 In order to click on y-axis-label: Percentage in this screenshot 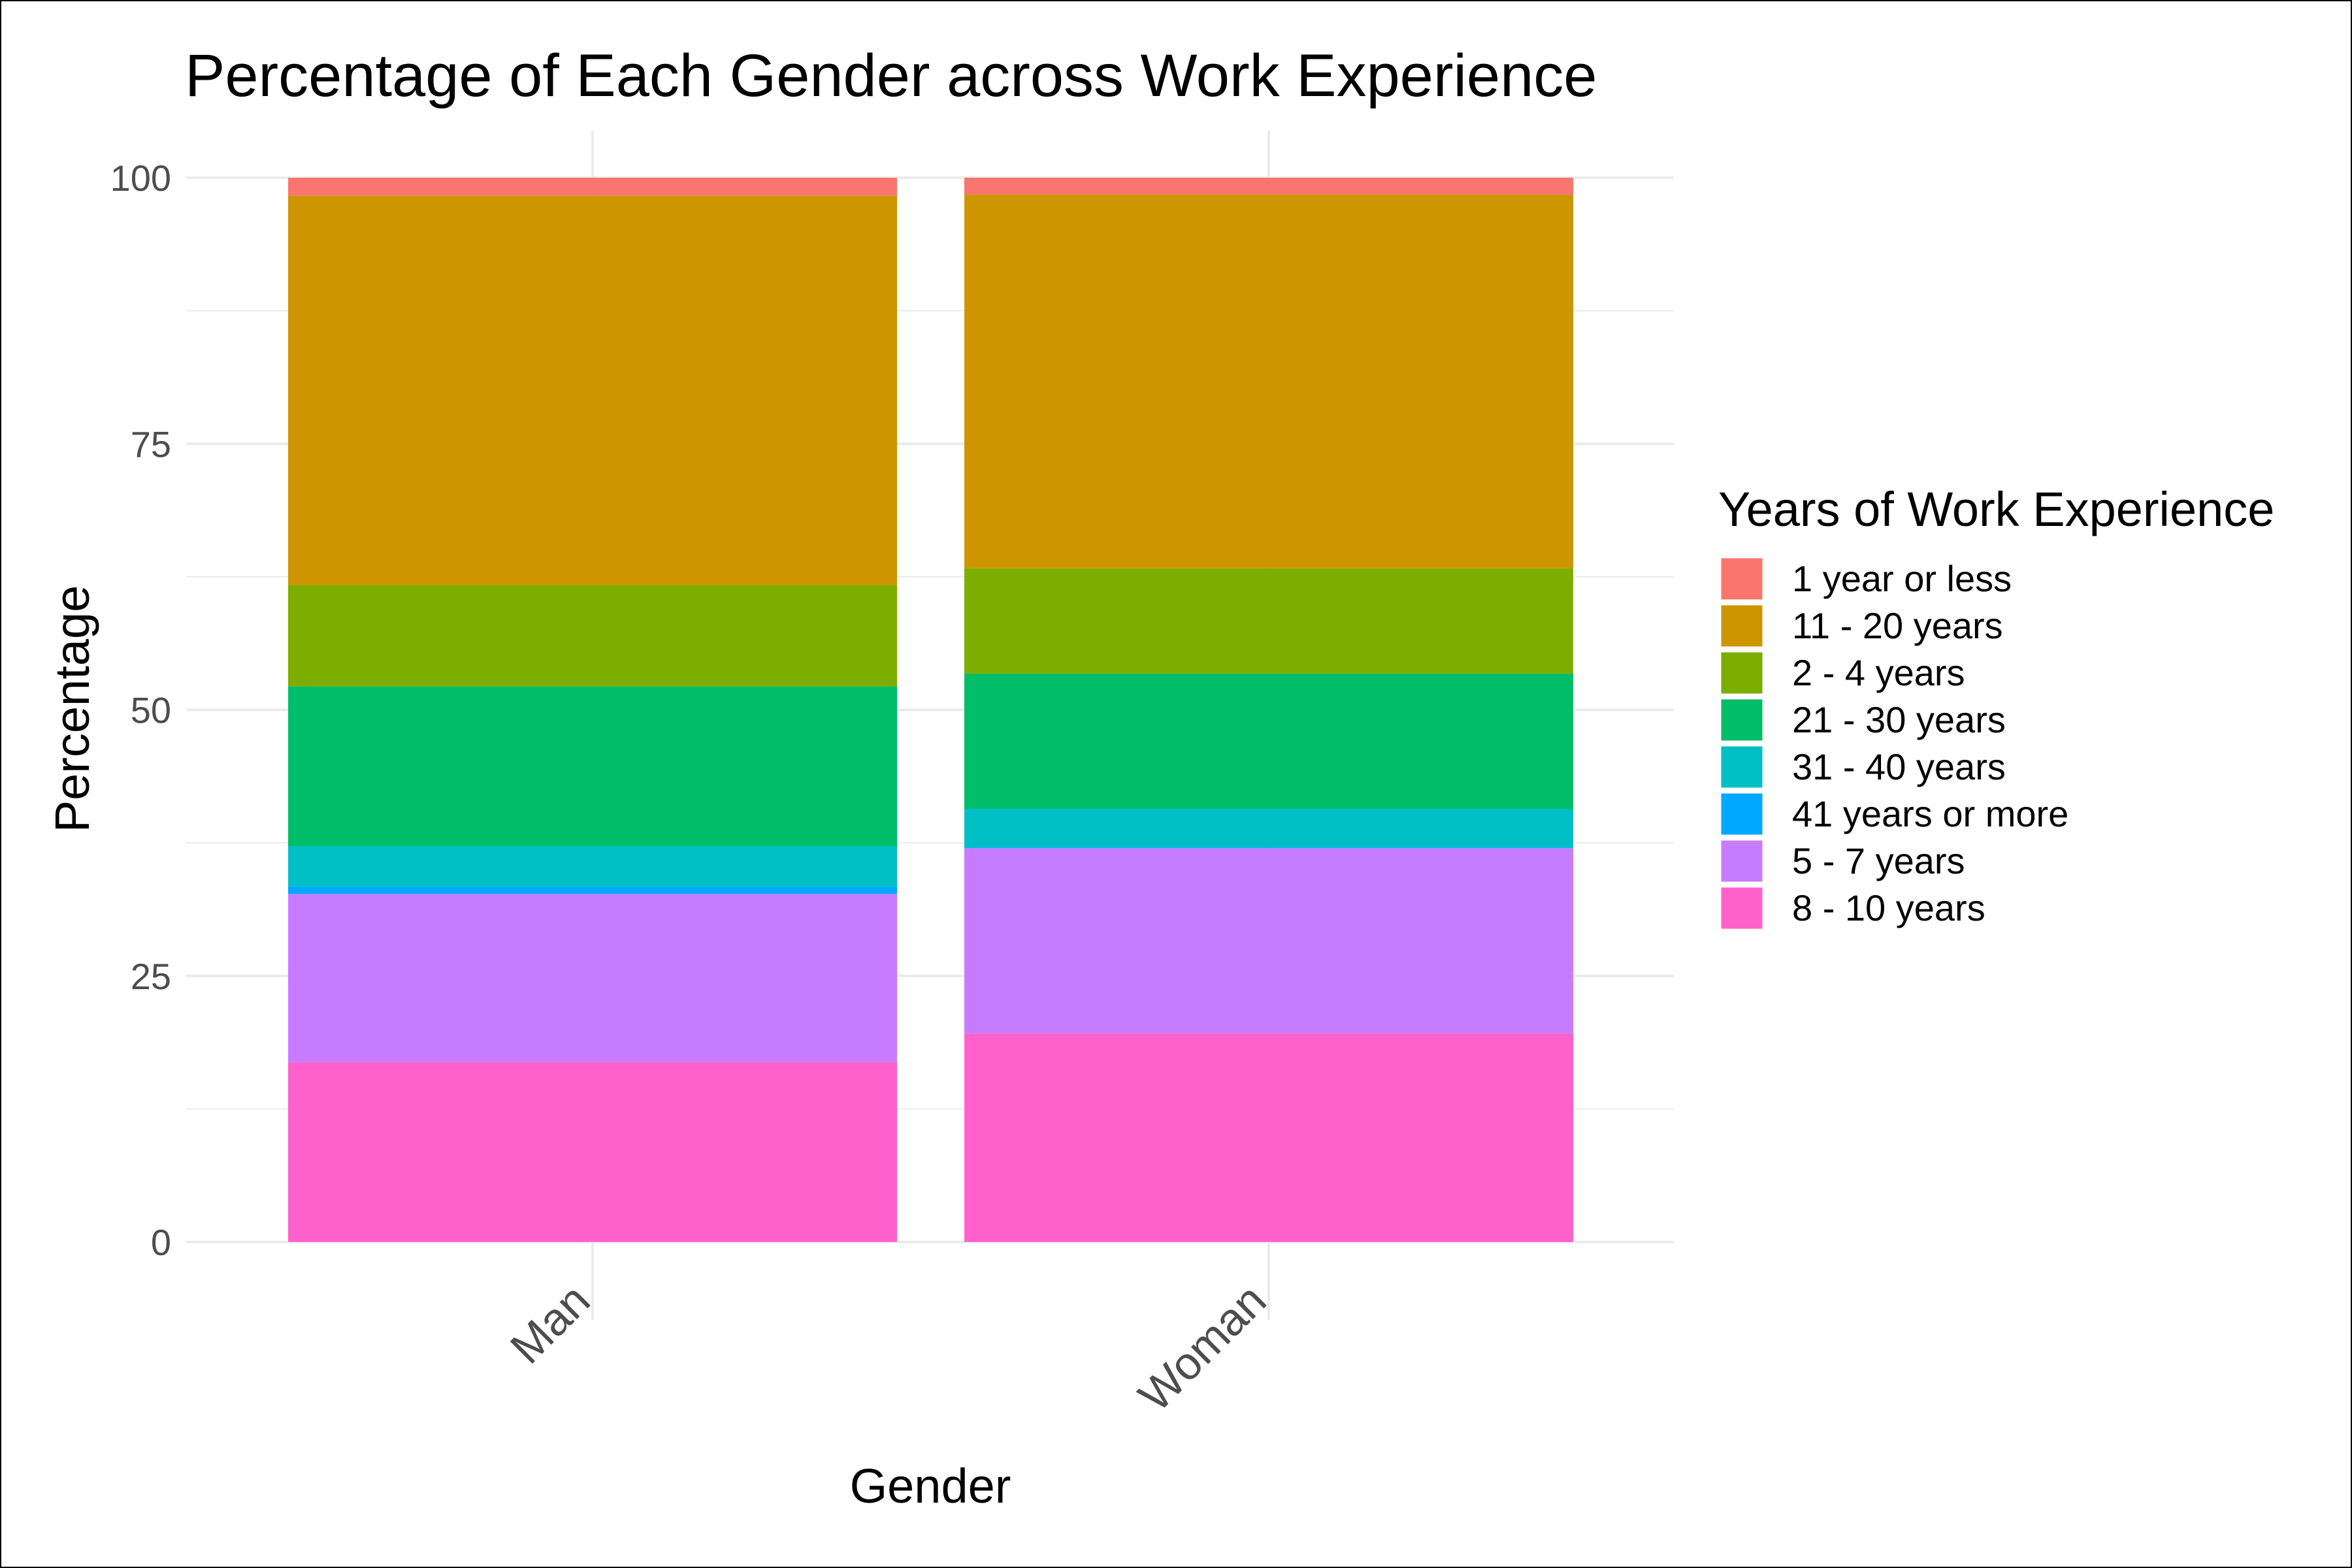, I will do `click(72, 709)`.